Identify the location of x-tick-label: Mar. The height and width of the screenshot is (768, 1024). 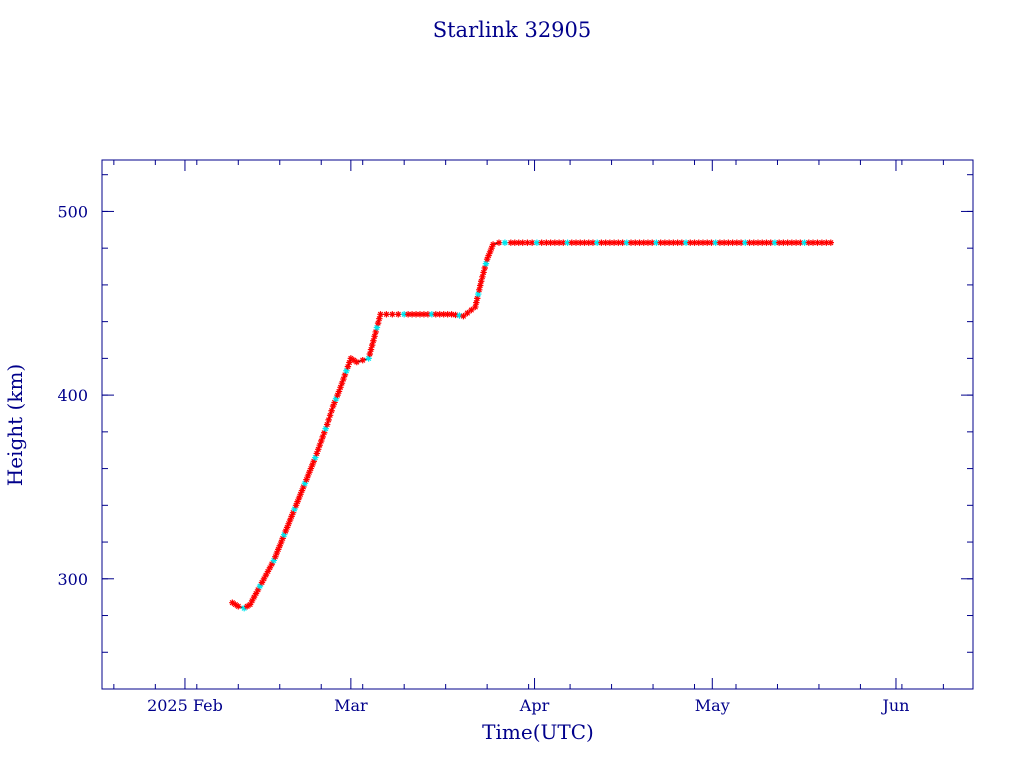
(351, 705).